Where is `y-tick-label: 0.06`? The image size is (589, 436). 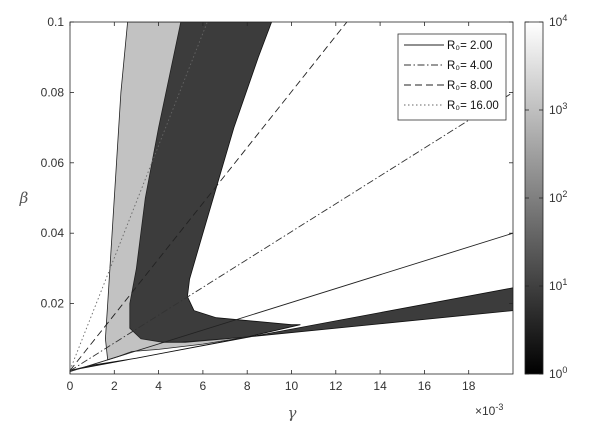 y-tick-label: 0.06 is located at coordinates (53, 163).